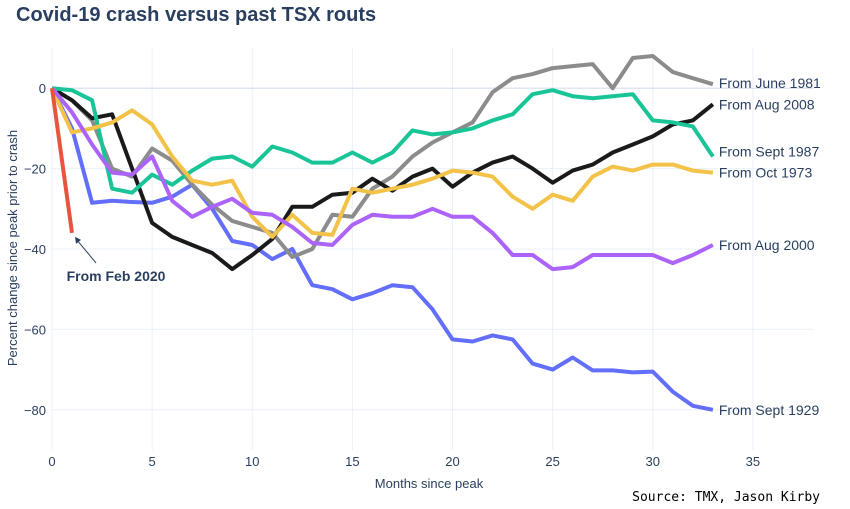  Describe the element at coordinates (35, 249) in the screenshot. I see `y-tick-label: −40` at that location.